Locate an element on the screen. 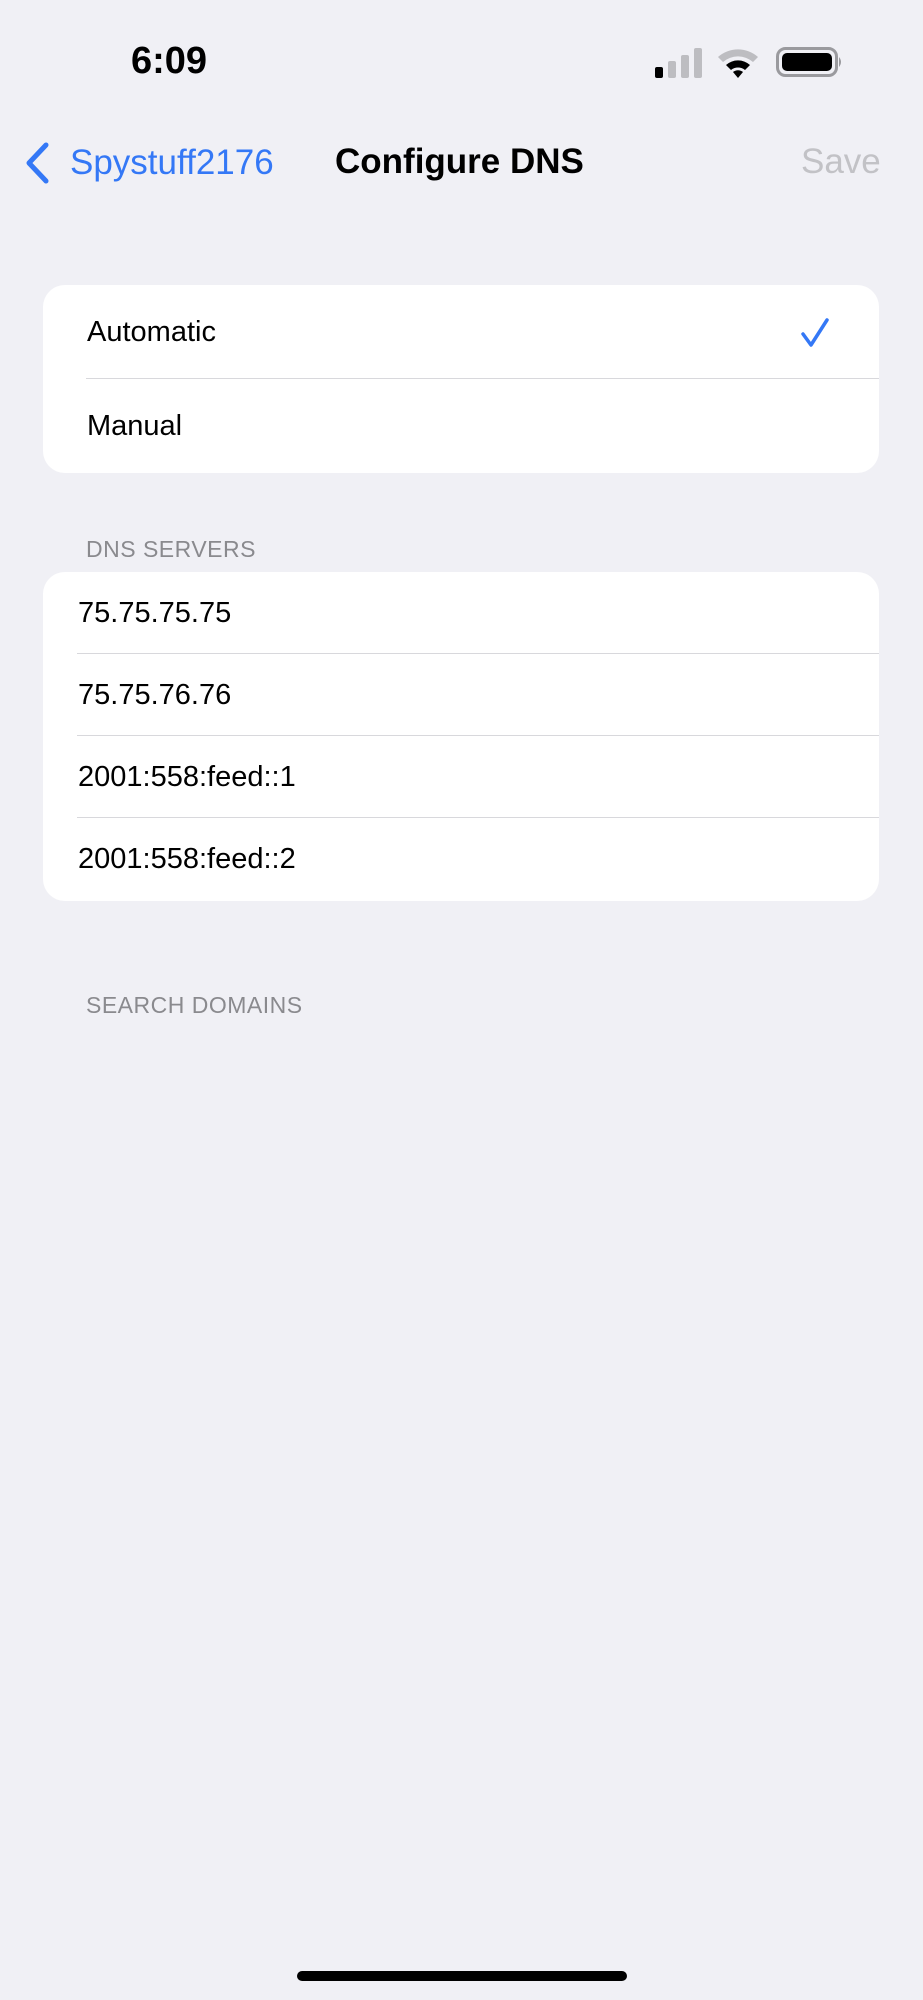 The image size is (923, 2000). dns-server-address: 2001:558:feed::2 is located at coordinates (187, 859).